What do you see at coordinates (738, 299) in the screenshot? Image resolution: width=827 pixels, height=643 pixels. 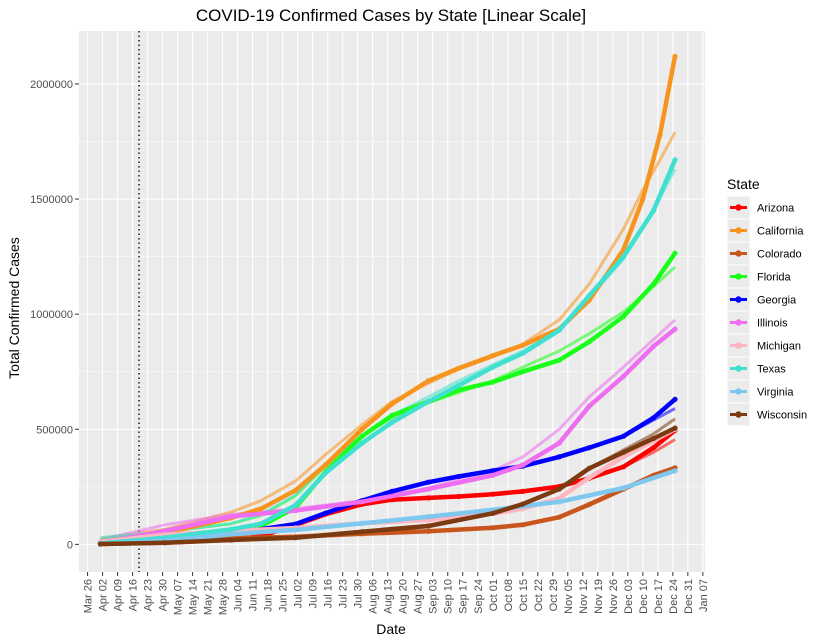 I see `legend-swatch-point-georgia` at bounding box center [738, 299].